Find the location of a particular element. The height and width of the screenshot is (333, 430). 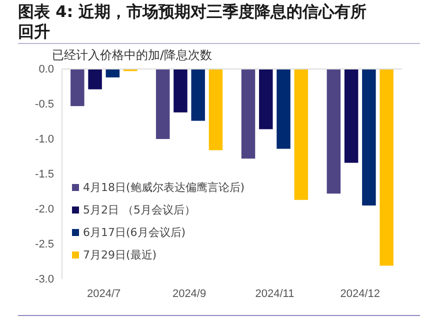

legend-label: 5月2日 （5月会议后） is located at coordinates (139, 210).